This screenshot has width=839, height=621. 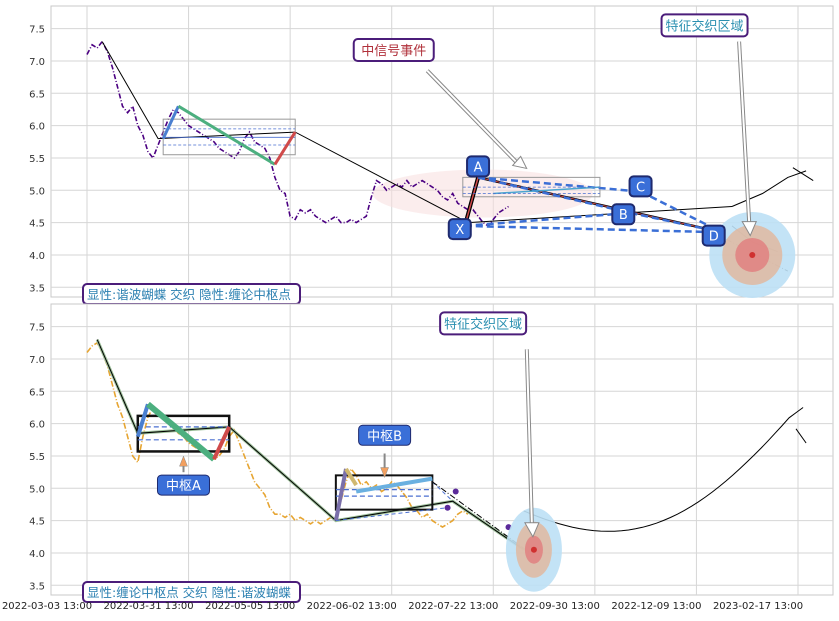 I want to click on harmonic-ab, so click(x=554, y=195).